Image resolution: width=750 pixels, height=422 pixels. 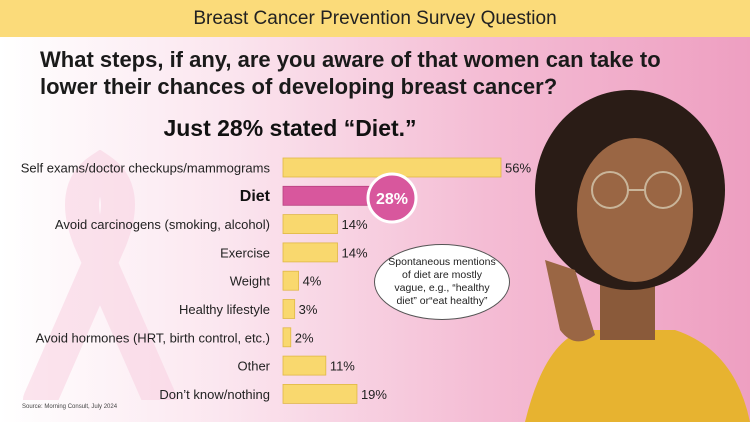 What do you see at coordinates (375, 18) in the screenshot?
I see `banner: Breast Cancer Prevention Survey Question` at bounding box center [375, 18].